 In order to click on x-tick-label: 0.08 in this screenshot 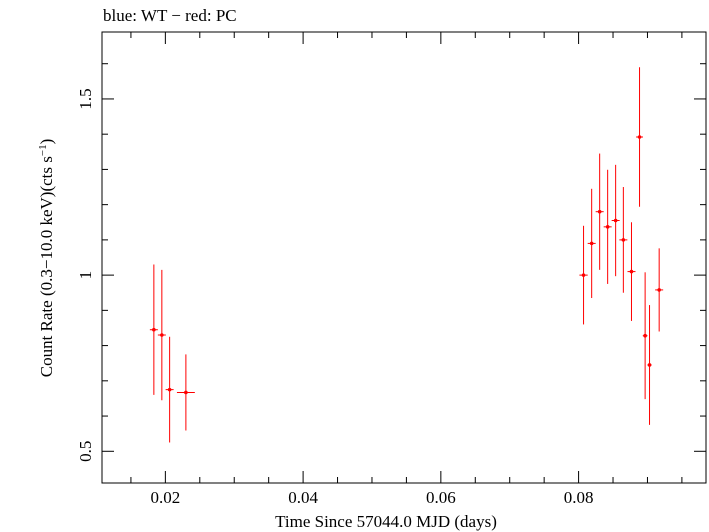, I will do `click(579, 497)`.